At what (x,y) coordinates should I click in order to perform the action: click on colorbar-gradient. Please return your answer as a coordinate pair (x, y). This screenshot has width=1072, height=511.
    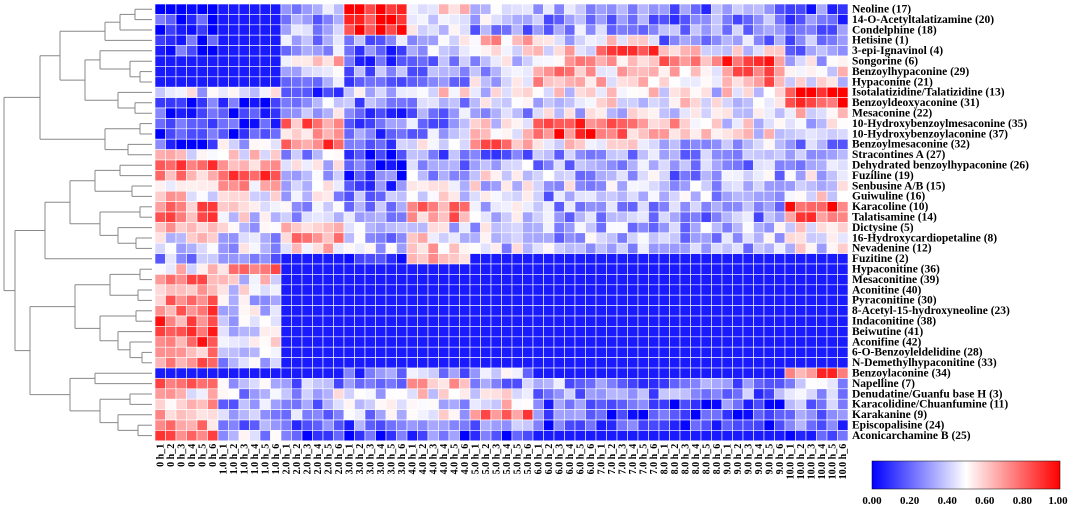
    Looking at the image, I should click on (966, 475).